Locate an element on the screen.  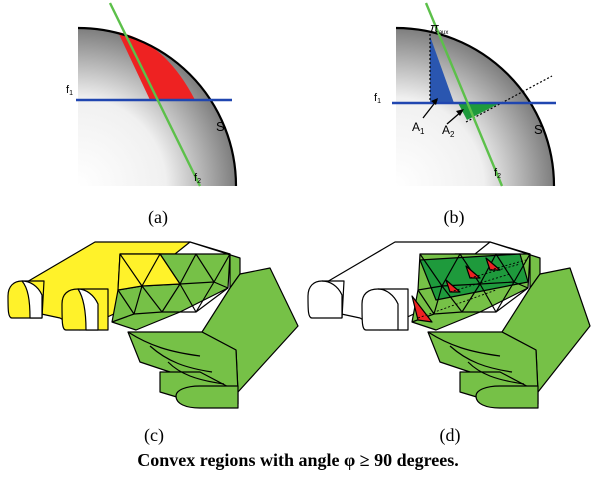
panel-b: πaux f1 f2 S A1 A2 (b) is located at coordinates (465, 115).